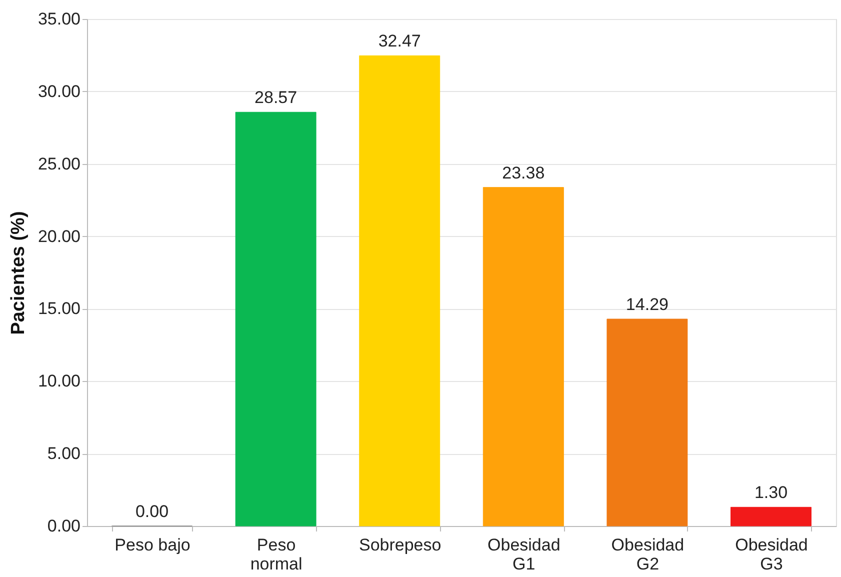  I want to click on y-axis-title: Pacientes (%), so click(18, 273).